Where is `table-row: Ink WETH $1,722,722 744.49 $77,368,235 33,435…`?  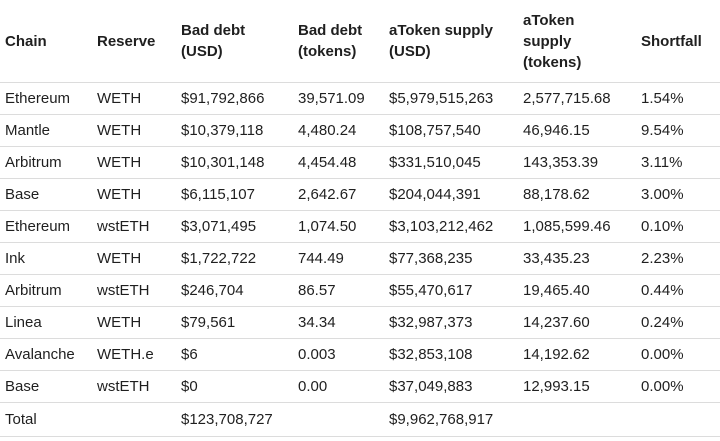 table-row: Ink WETH $1,722,722 744.49 $77,368,235 33,435… is located at coordinates (360, 258).